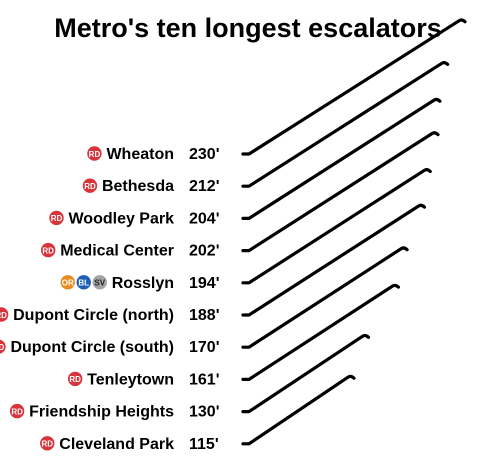 This screenshot has height=459, width=500. I want to click on station-label: Wheaton, so click(140, 154).